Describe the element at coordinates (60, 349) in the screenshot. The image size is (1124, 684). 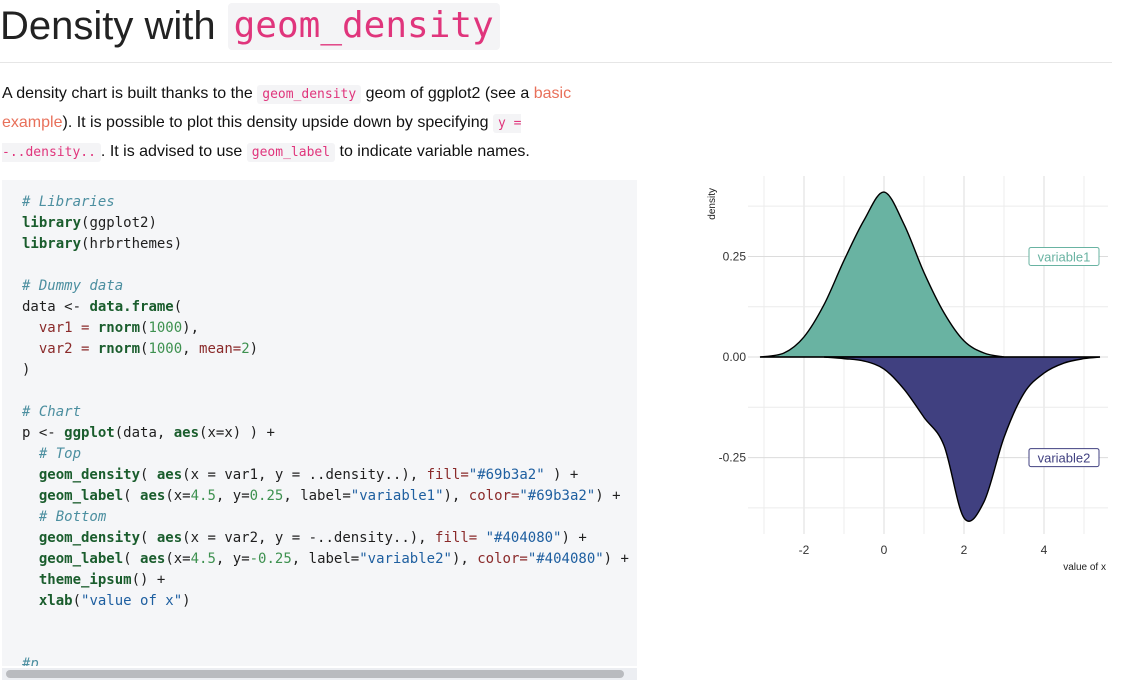
I see `code-param: var2 =` at that location.